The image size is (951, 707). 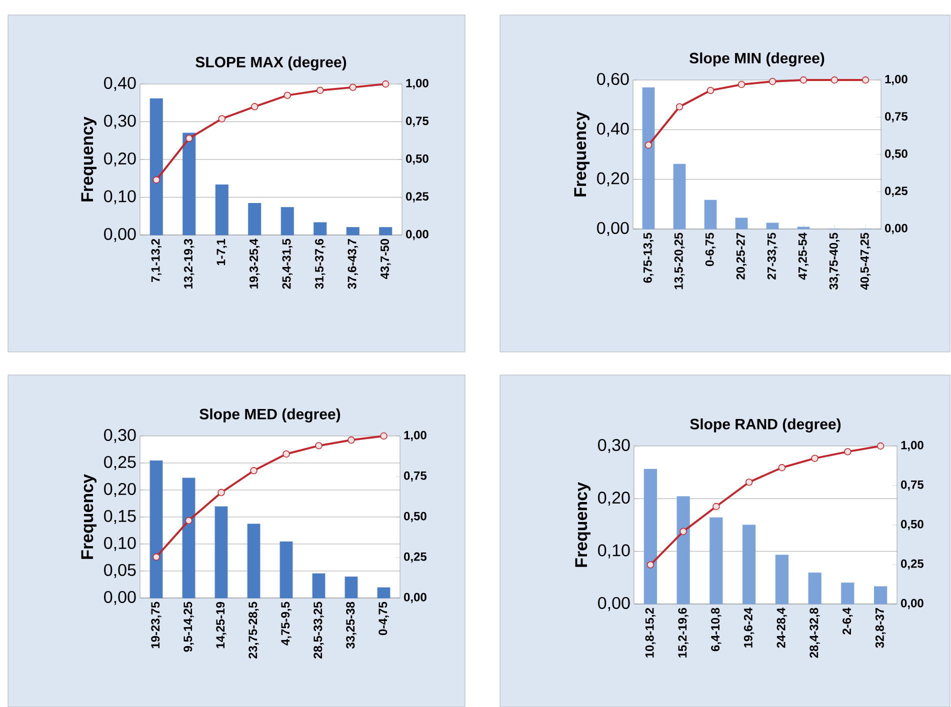 I want to click on x-tick-label: 33,75-40,5, so click(x=834, y=261).